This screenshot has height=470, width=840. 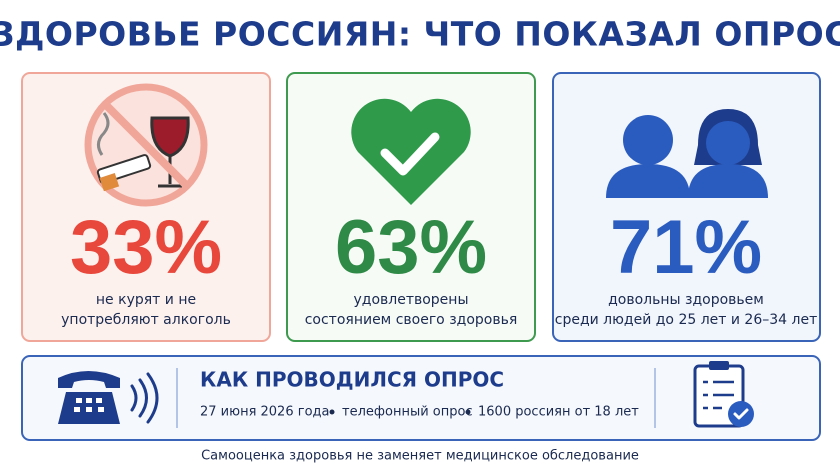 I want to click on stat-caption: не курят и не, so click(x=146, y=300).